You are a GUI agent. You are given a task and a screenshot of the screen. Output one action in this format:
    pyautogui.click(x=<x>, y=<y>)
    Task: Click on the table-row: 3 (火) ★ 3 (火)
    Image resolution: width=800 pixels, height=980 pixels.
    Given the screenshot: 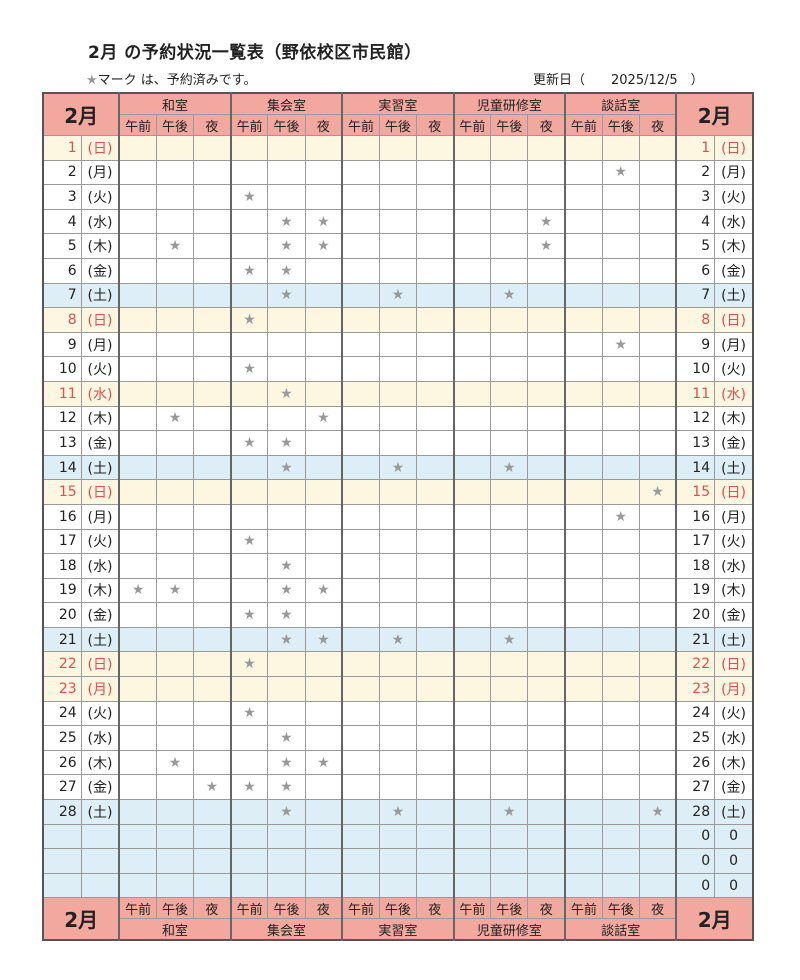 What is the action you would take?
    pyautogui.click(x=398, y=197)
    